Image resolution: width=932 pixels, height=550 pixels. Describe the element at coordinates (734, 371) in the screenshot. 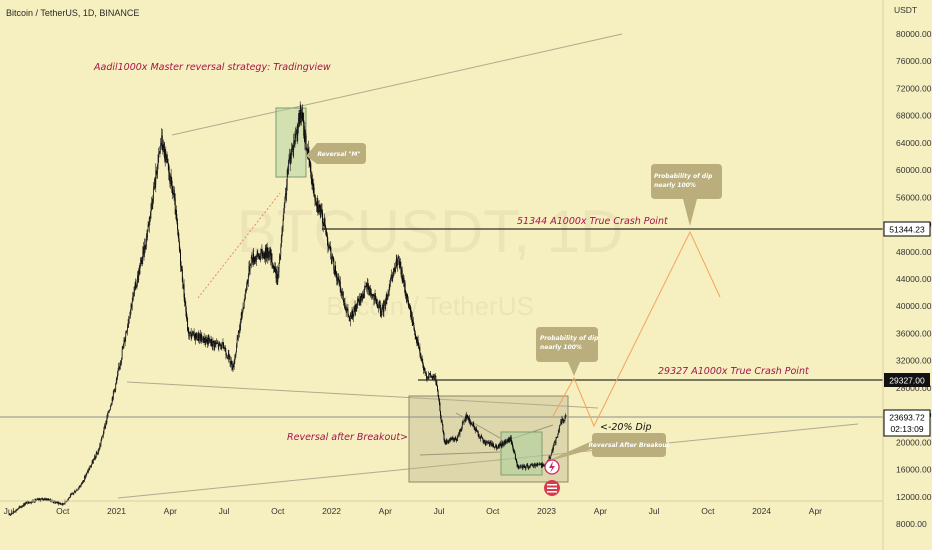

I see `crash-point-29327-label: 29327 A1000x True Crash Point` at that location.